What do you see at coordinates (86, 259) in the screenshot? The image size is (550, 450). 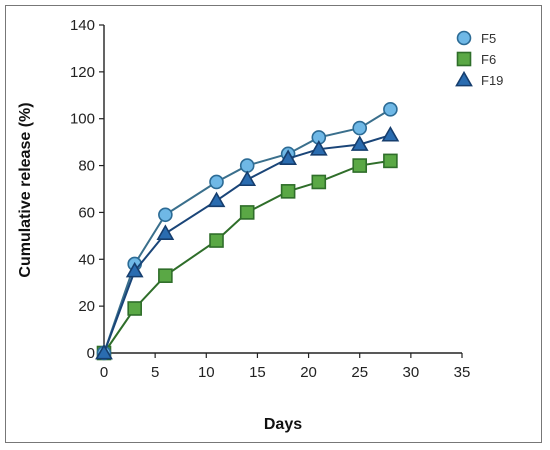 I see `y-tick-label: 40` at bounding box center [86, 259].